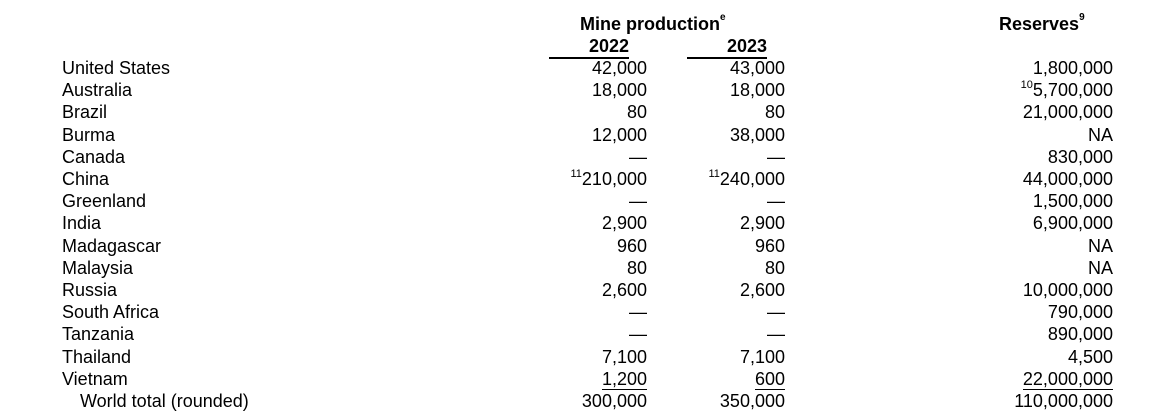 The image size is (1151, 415). I want to click on cell-value: 1,500,000, so click(1072, 201).